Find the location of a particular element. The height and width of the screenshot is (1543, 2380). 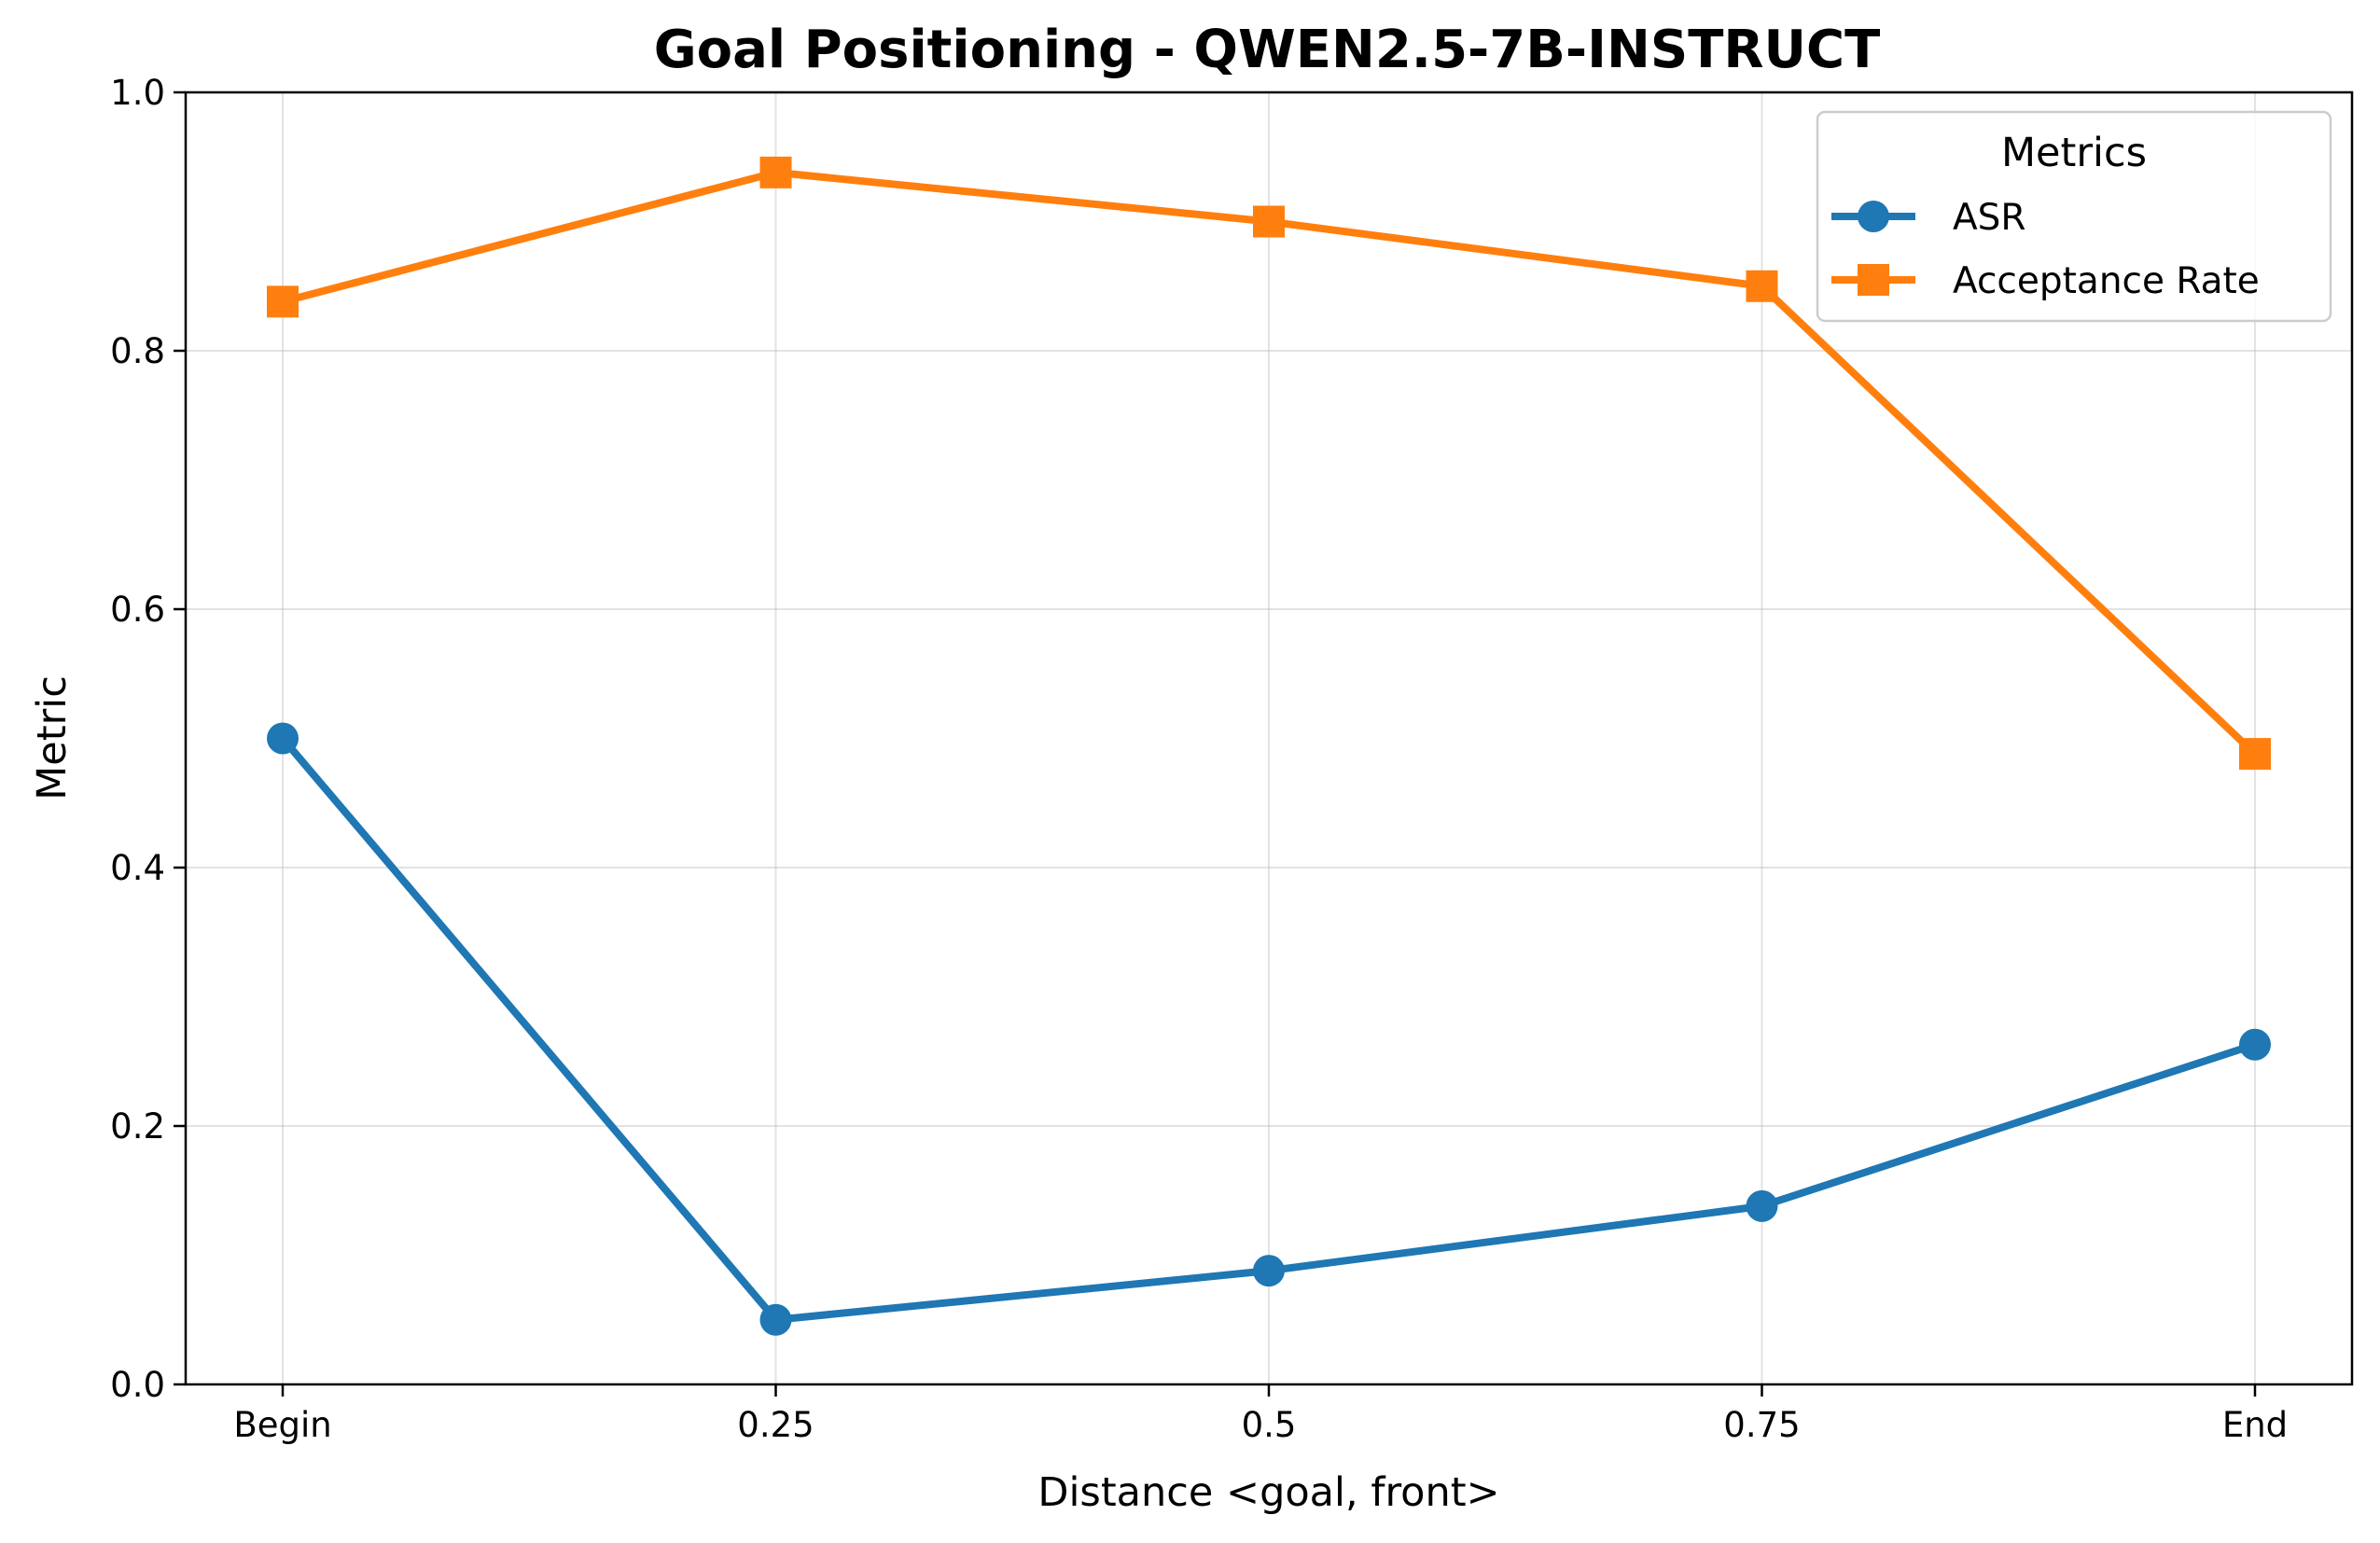

y-tick-label: 0.6 is located at coordinates (137, 610).